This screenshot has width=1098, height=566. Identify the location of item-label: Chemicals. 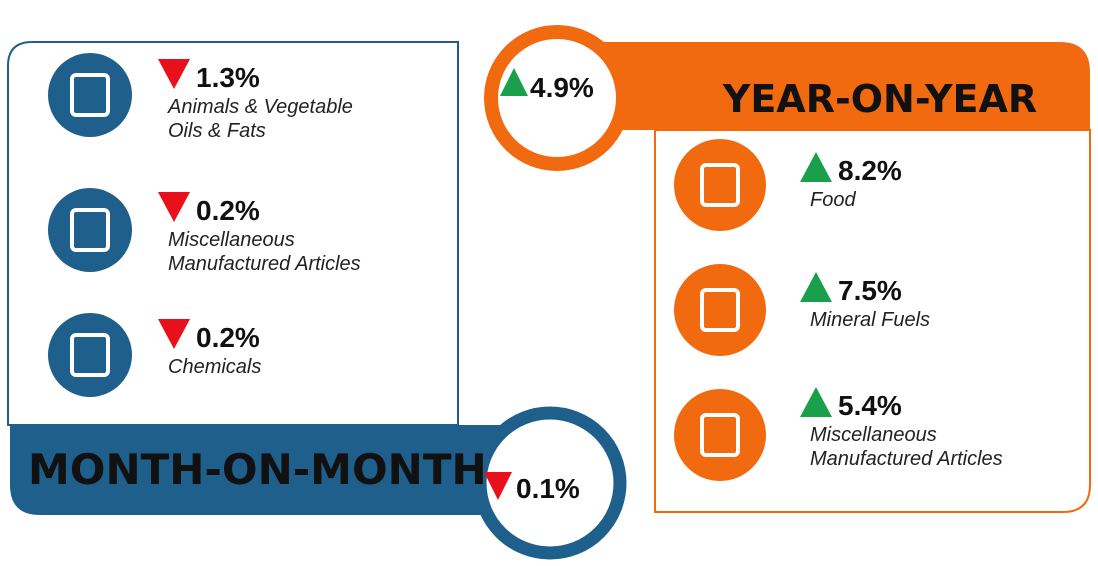
(214, 367).